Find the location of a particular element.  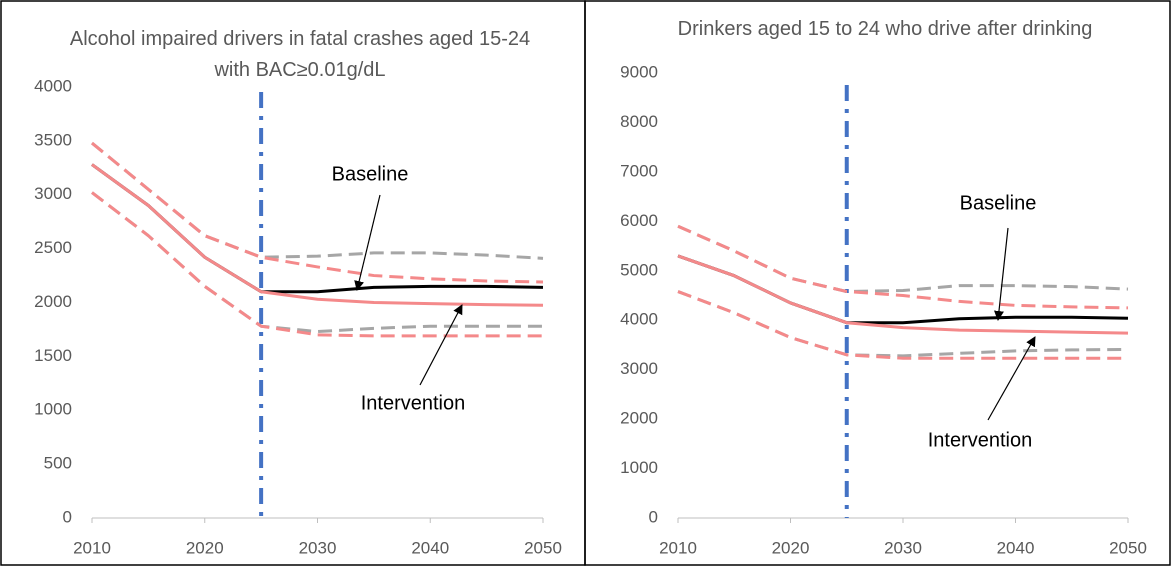

y-tick-label: 6000 is located at coordinates (639, 220).